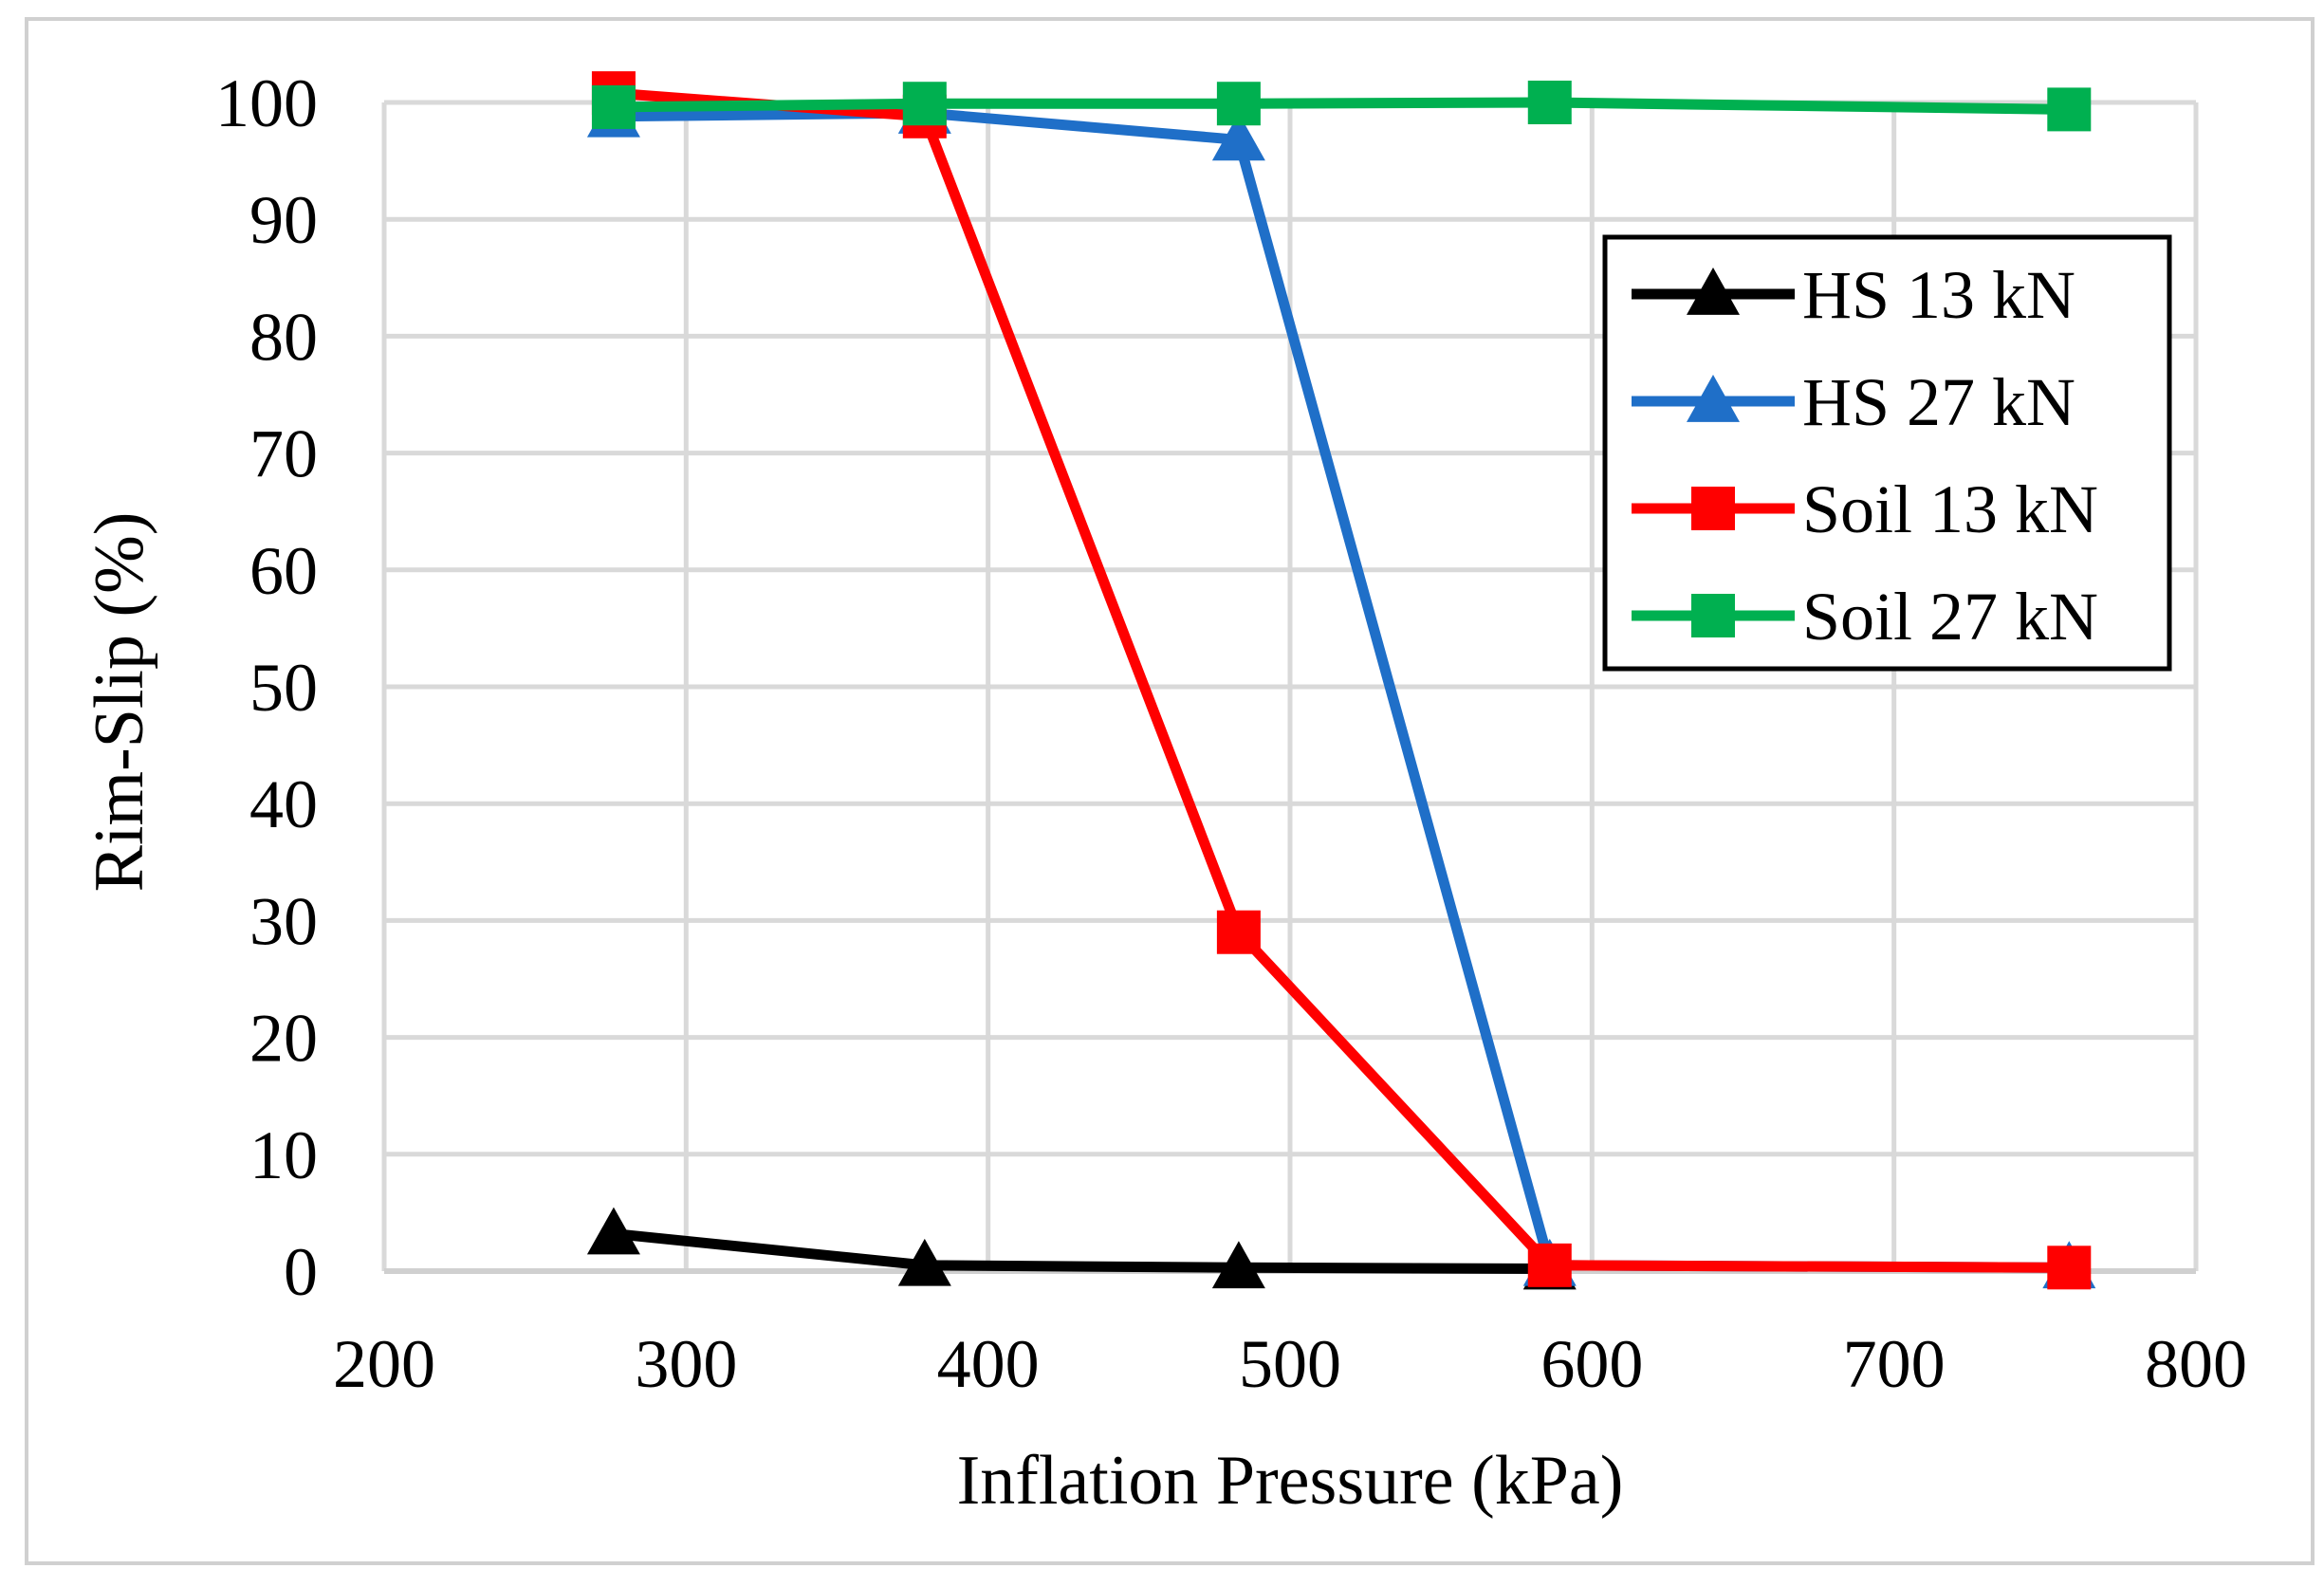 The image size is (2324, 1587). What do you see at coordinates (1713, 508) in the screenshot?
I see `legend-marker-soil-13-kn` at bounding box center [1713, 508].